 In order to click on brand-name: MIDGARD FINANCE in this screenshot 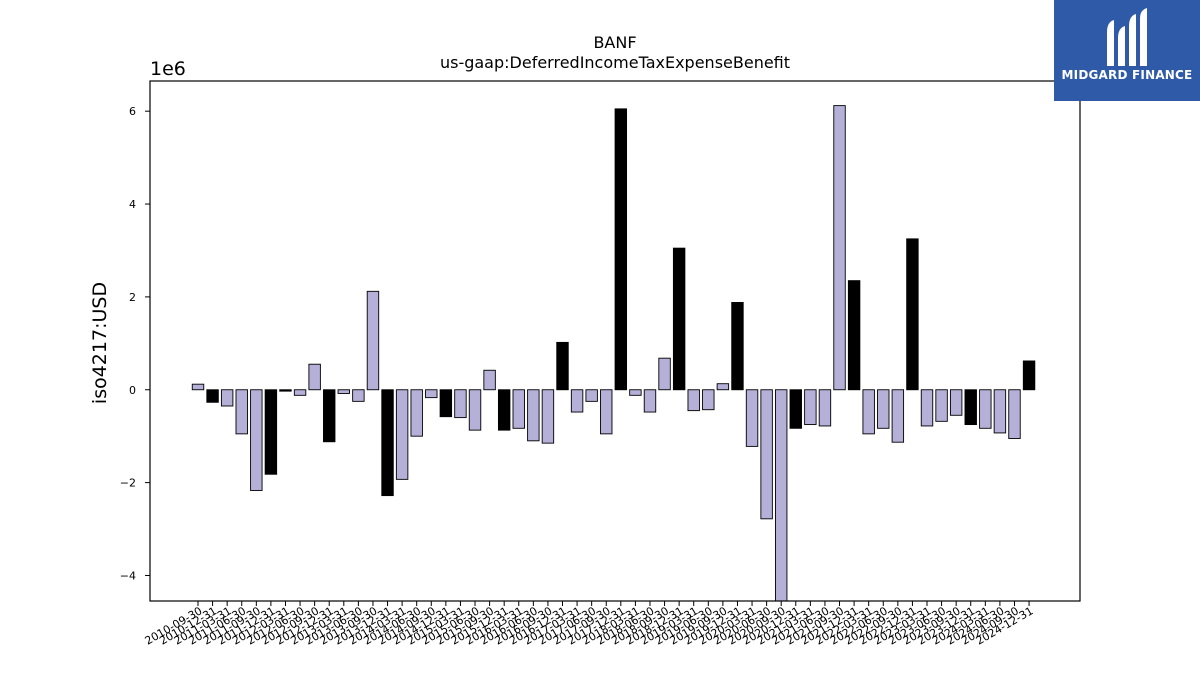, I will do `click(1127, 75)`.